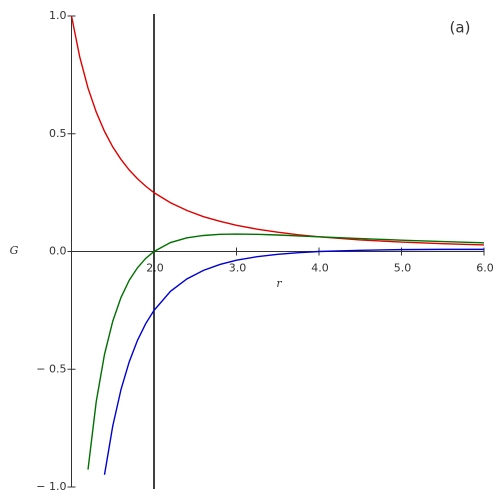 The width and height of the screenshot is (500, 500). What do you see at coordinates (320, 268) in the screenshot?
I see `x-tick-label: 4.0` at bounding box center [320, 268].